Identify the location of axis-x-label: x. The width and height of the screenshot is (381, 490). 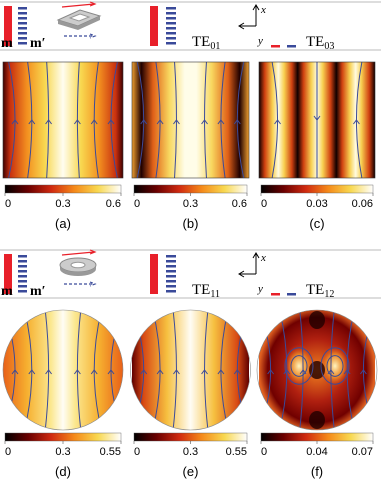
(263, 258).